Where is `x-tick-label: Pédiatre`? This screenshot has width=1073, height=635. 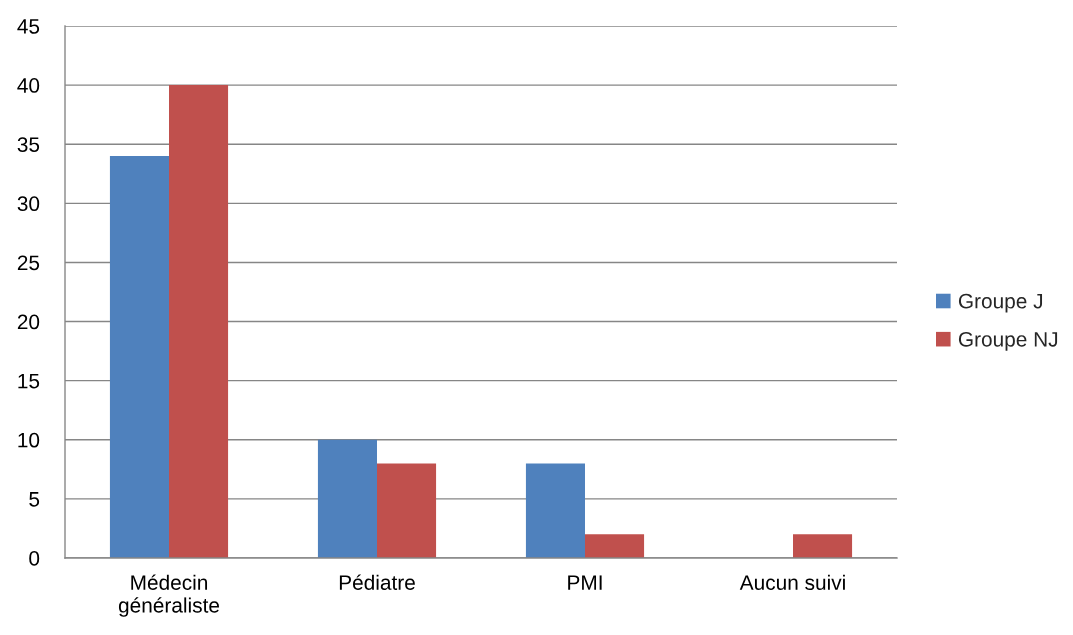 x-tick-label: Pédiatre is located at coordinates (377, 582).